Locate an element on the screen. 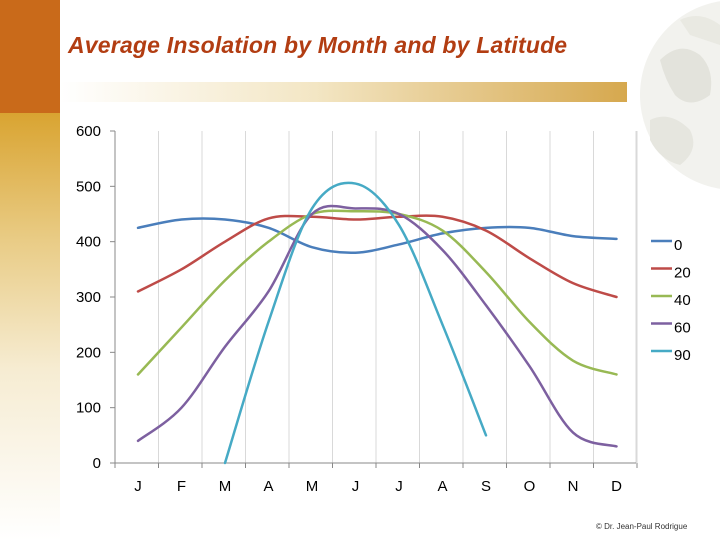 This screenshot has height=540, width=720. left-accent-bar-top is located at coordinates (30, 56).